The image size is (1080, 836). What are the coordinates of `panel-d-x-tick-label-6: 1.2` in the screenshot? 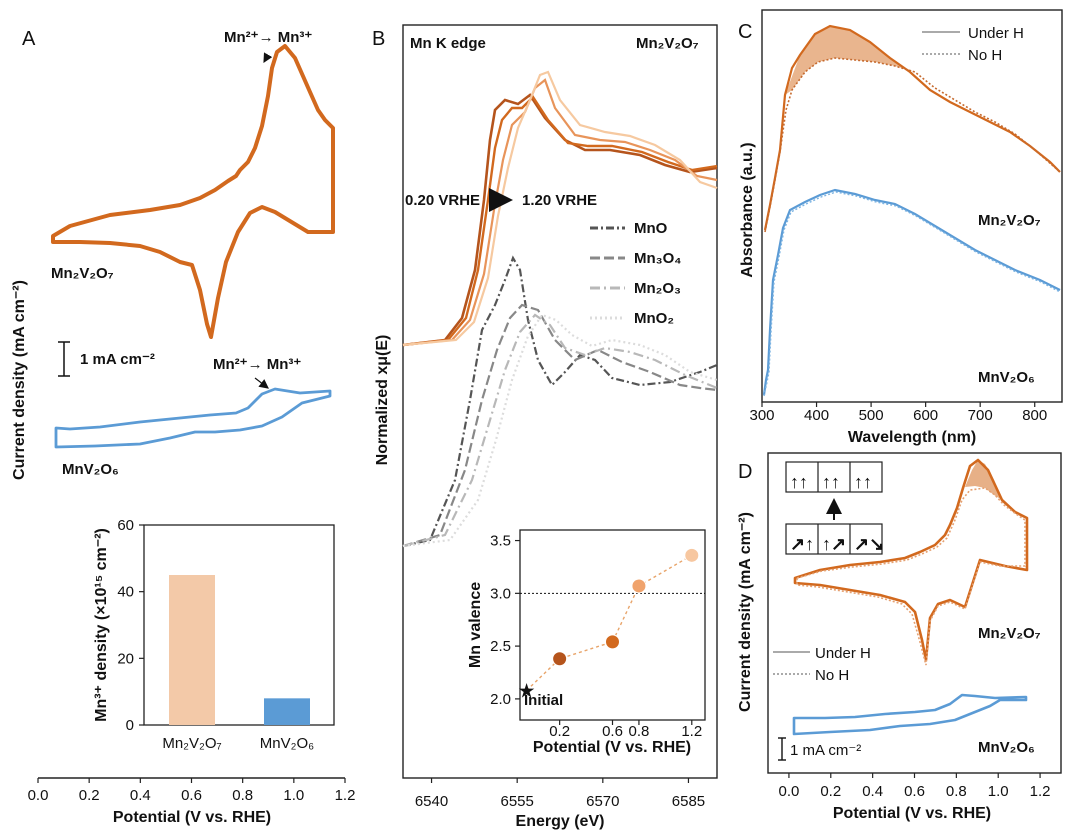 It's located at (1040, 791).